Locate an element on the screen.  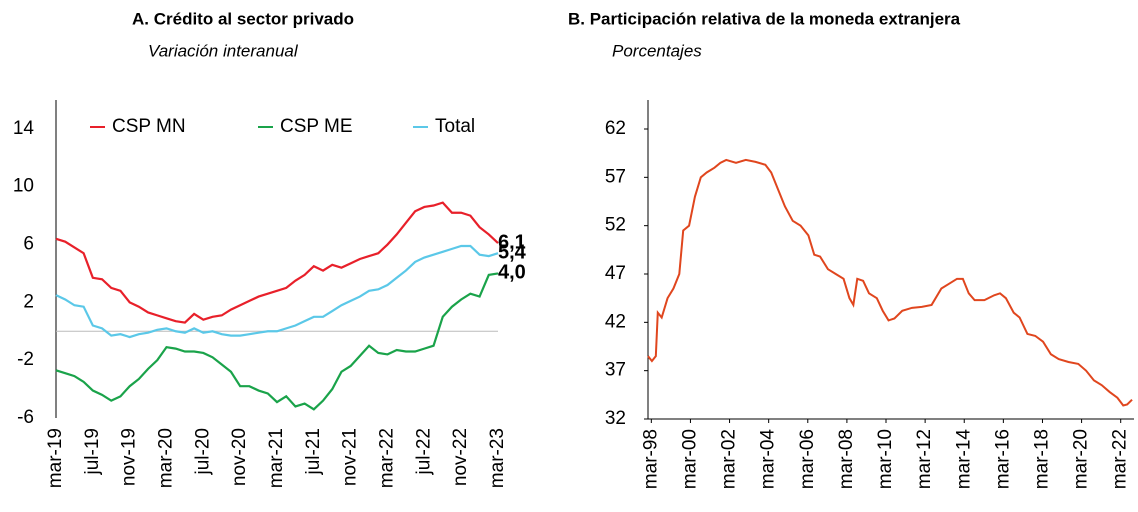
chart-subtitle: Porcentajes is located at coordinates (657, 50).